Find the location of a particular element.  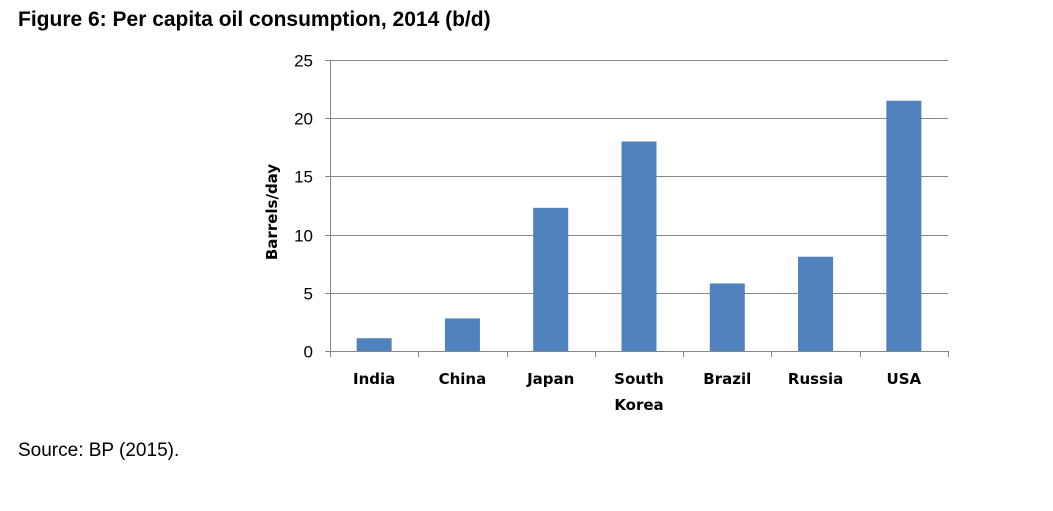

y-axis-label: Barrels/day is located at coordinates (272, 212).